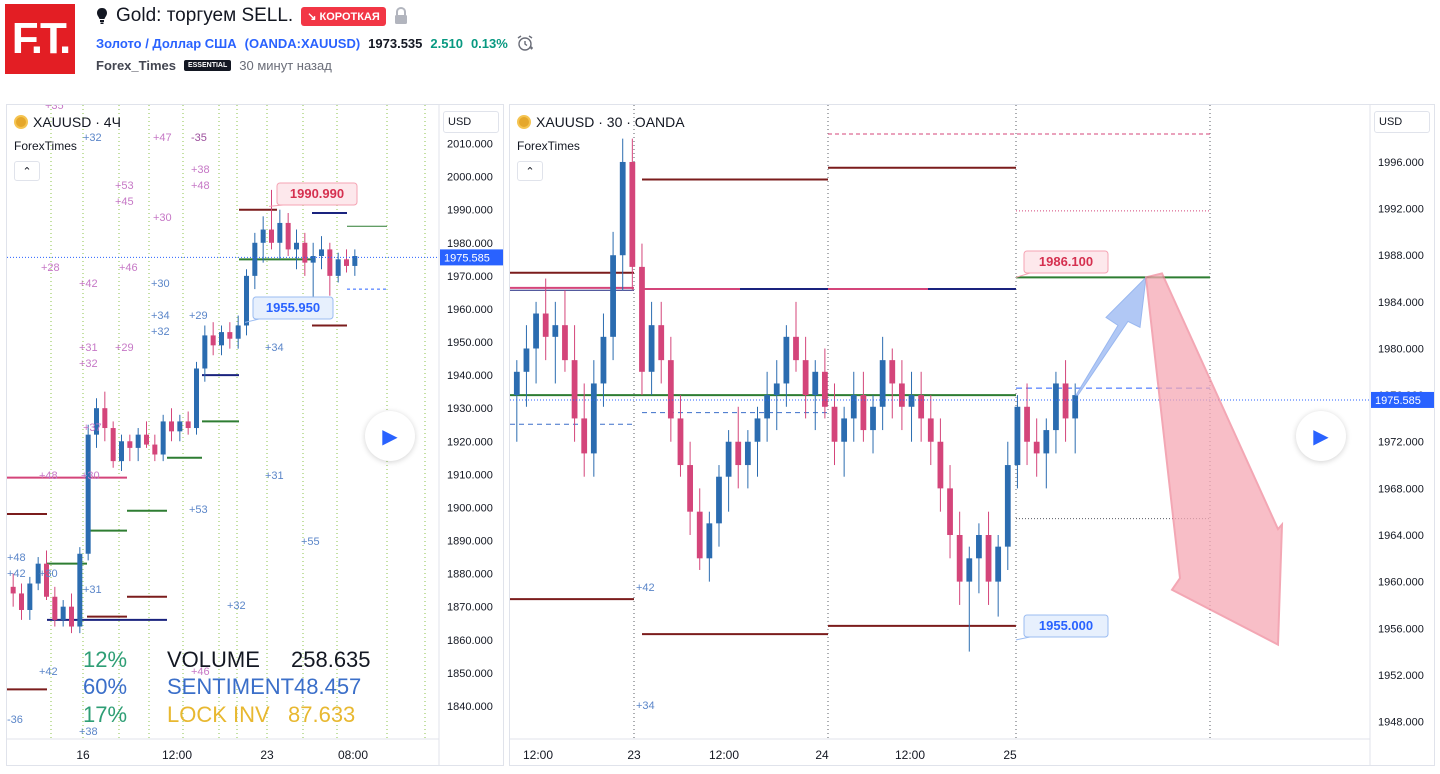 Image resolution: width=1440 pixels, height=774 pixels. Describe the element at coordinates (390, 436) in the screenshot. I see `left-play-button: ▶` at that location.